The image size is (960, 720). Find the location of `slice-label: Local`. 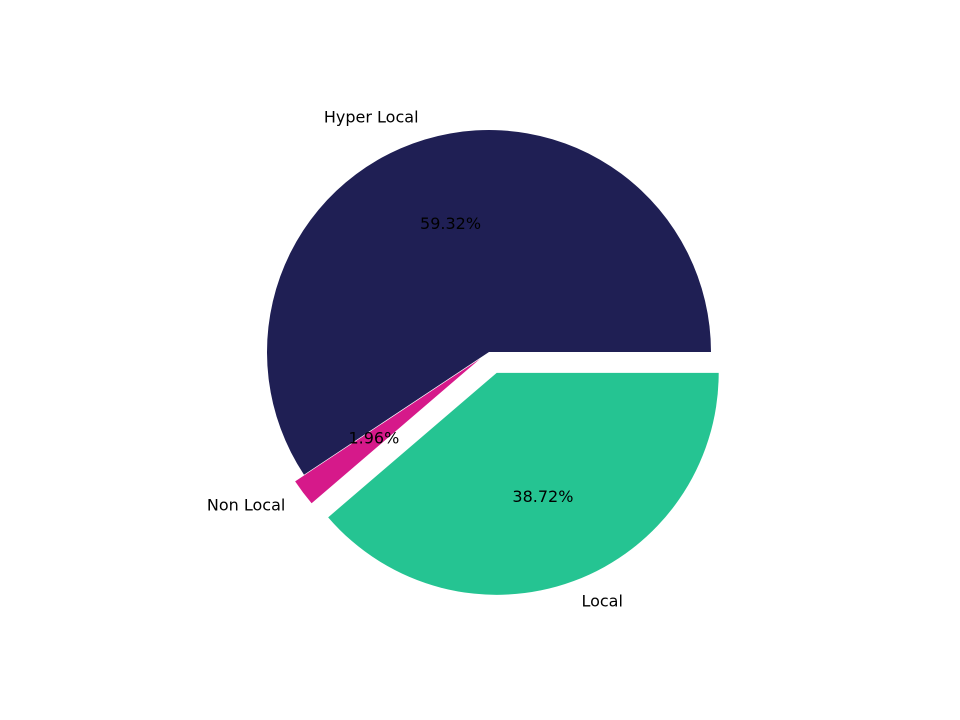

slice-label: Local is located at coordinates (601, 600).